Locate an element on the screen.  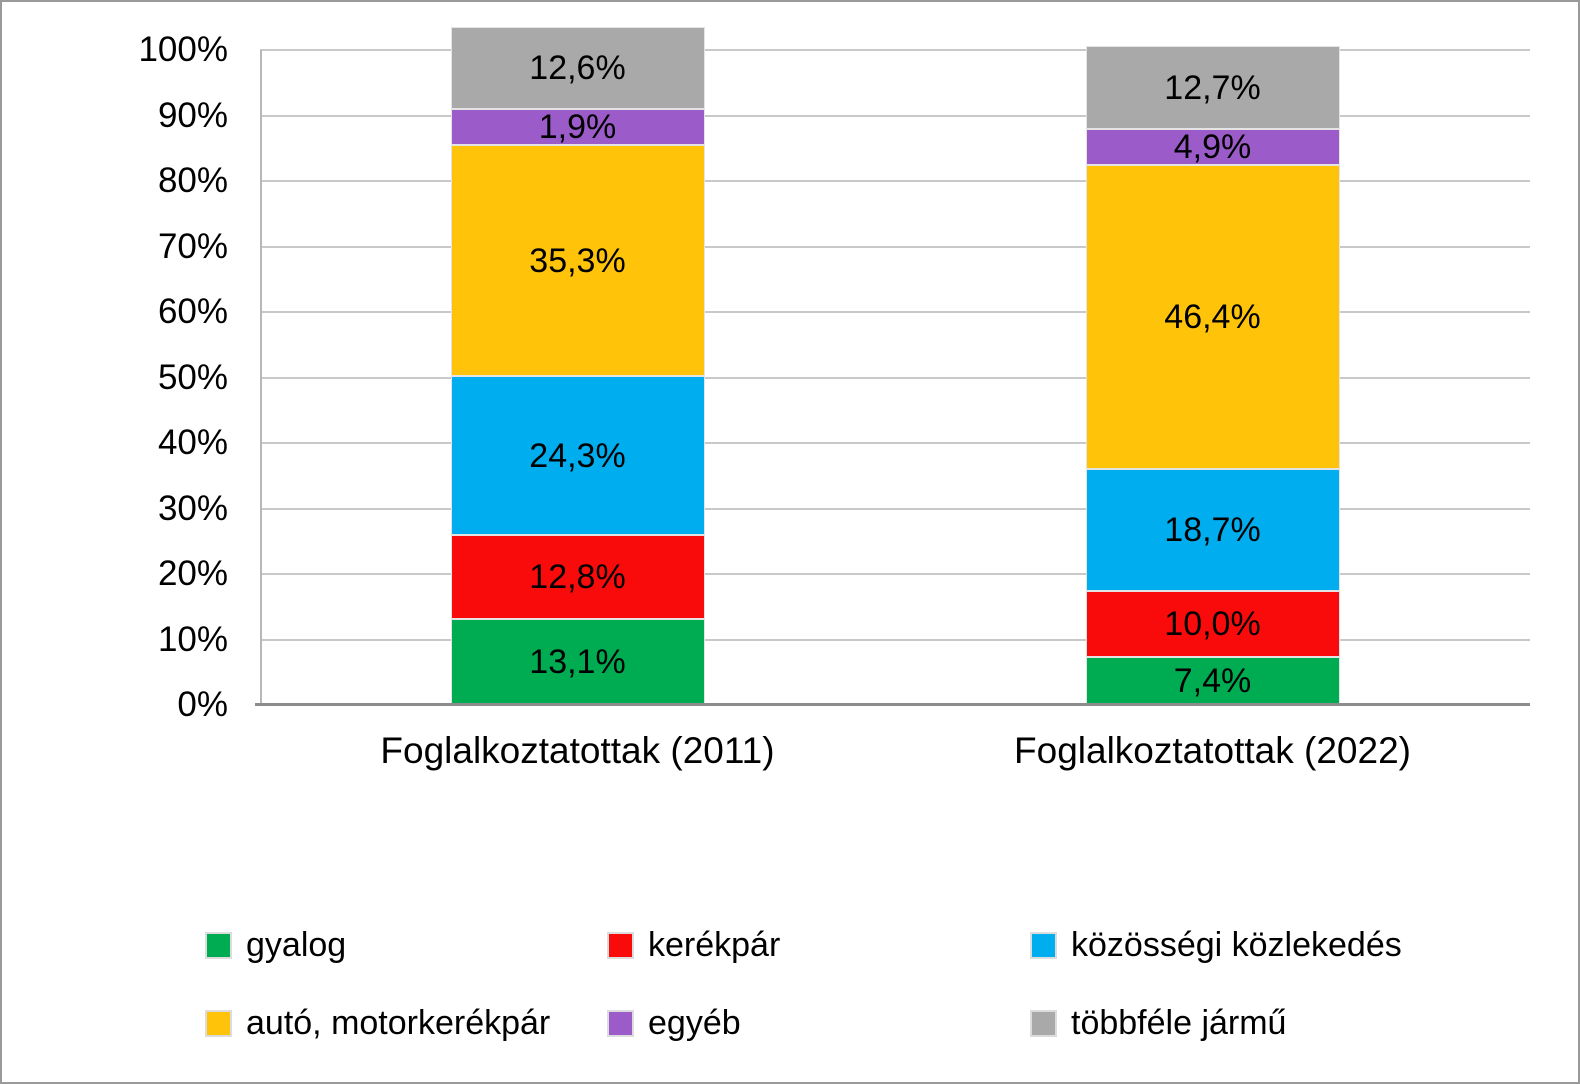
y-axis-tick-label: 0% is located at coordinates (202, 704).